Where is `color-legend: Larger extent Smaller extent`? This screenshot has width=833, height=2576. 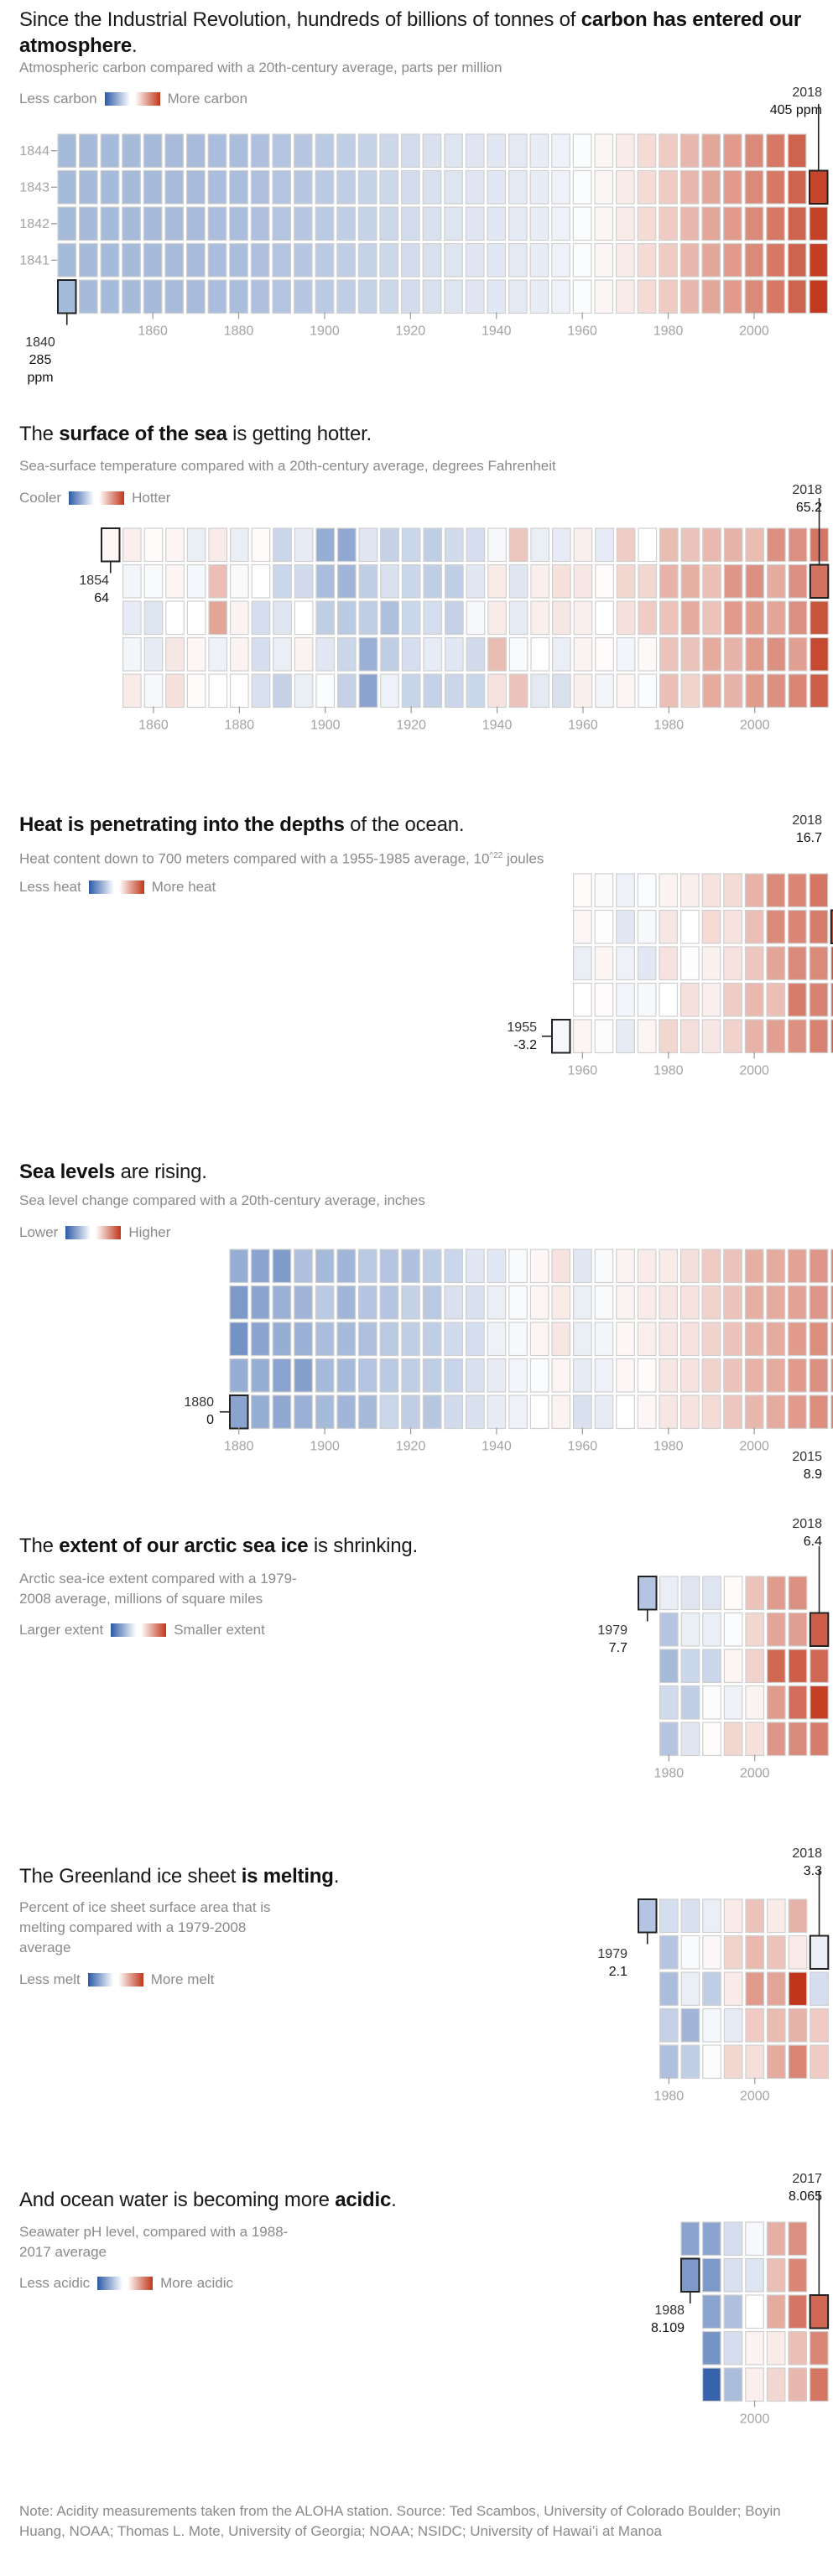
color-legend: Larger extent Smaller extent is located at coordinates (142, 1630).